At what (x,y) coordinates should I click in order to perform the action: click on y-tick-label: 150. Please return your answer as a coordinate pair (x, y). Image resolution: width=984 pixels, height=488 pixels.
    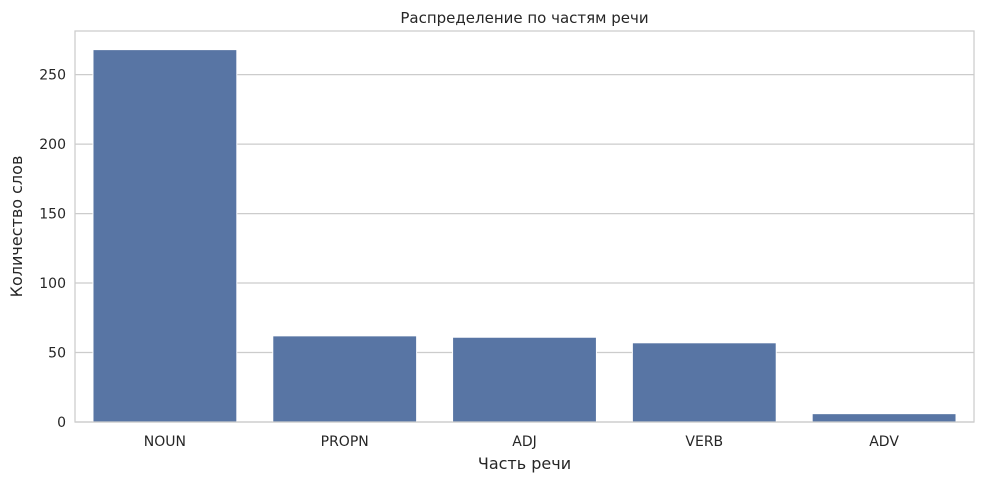
    Looking at the image, I should click on (52, 215).